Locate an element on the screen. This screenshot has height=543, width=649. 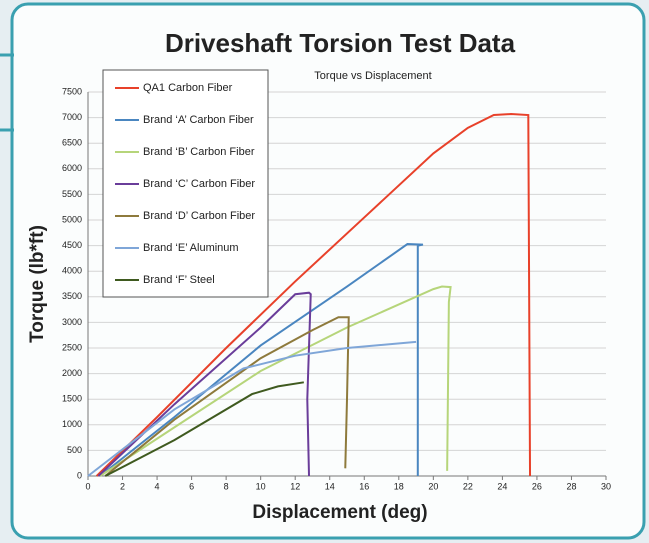
x-tick-label: 0 is located at coordinates (87, 486).